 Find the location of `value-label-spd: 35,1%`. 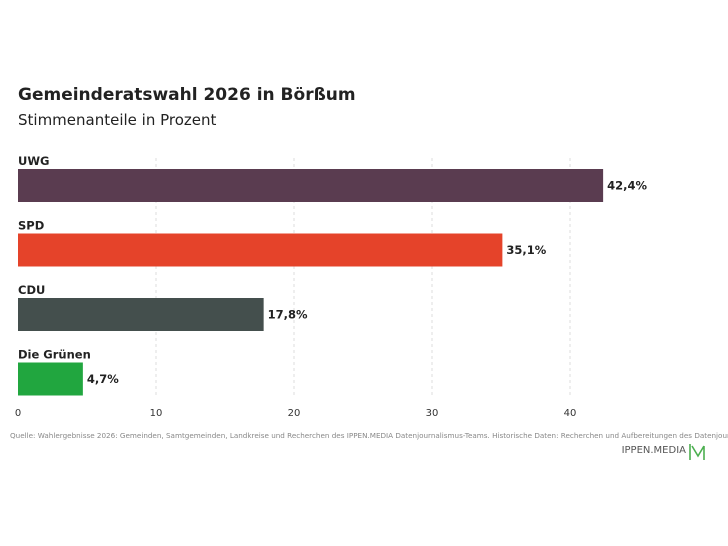

value-label-spd: 35,1% is located at coordinates (526, 250).